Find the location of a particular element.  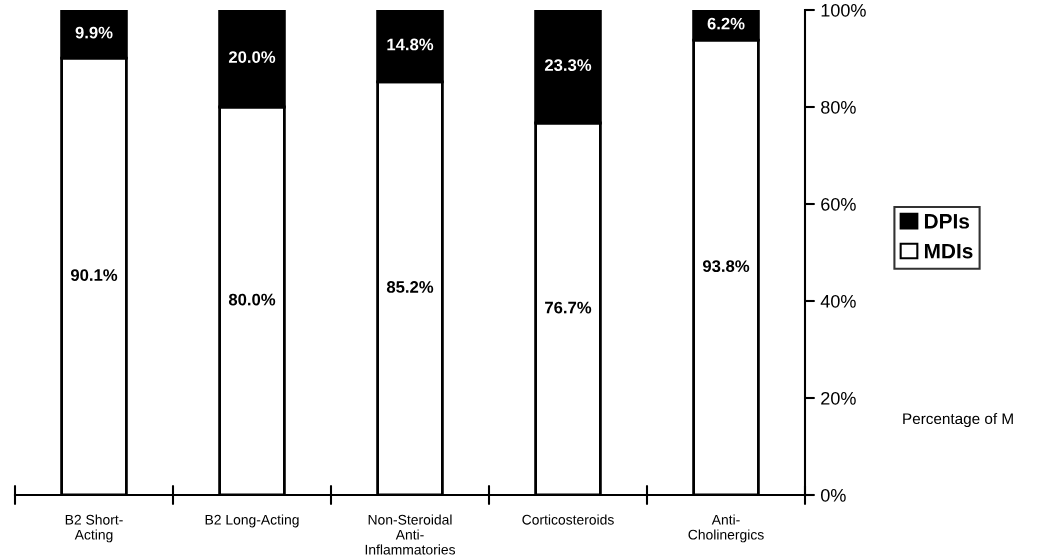

data-label: 23.3% is located at coordinates (568, 65).